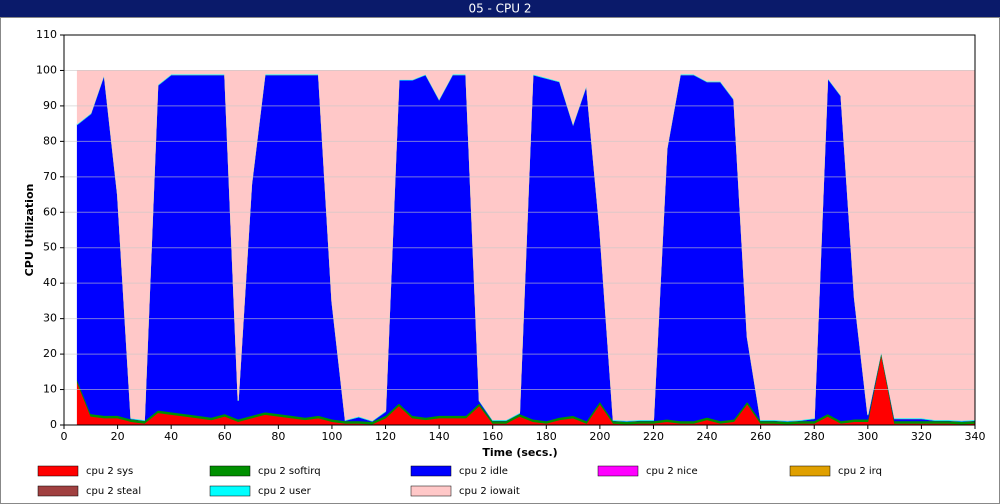 The width and height of the screenshot is (1000, 504). I want to click on y-tick-label: 50, so click(50, 247).